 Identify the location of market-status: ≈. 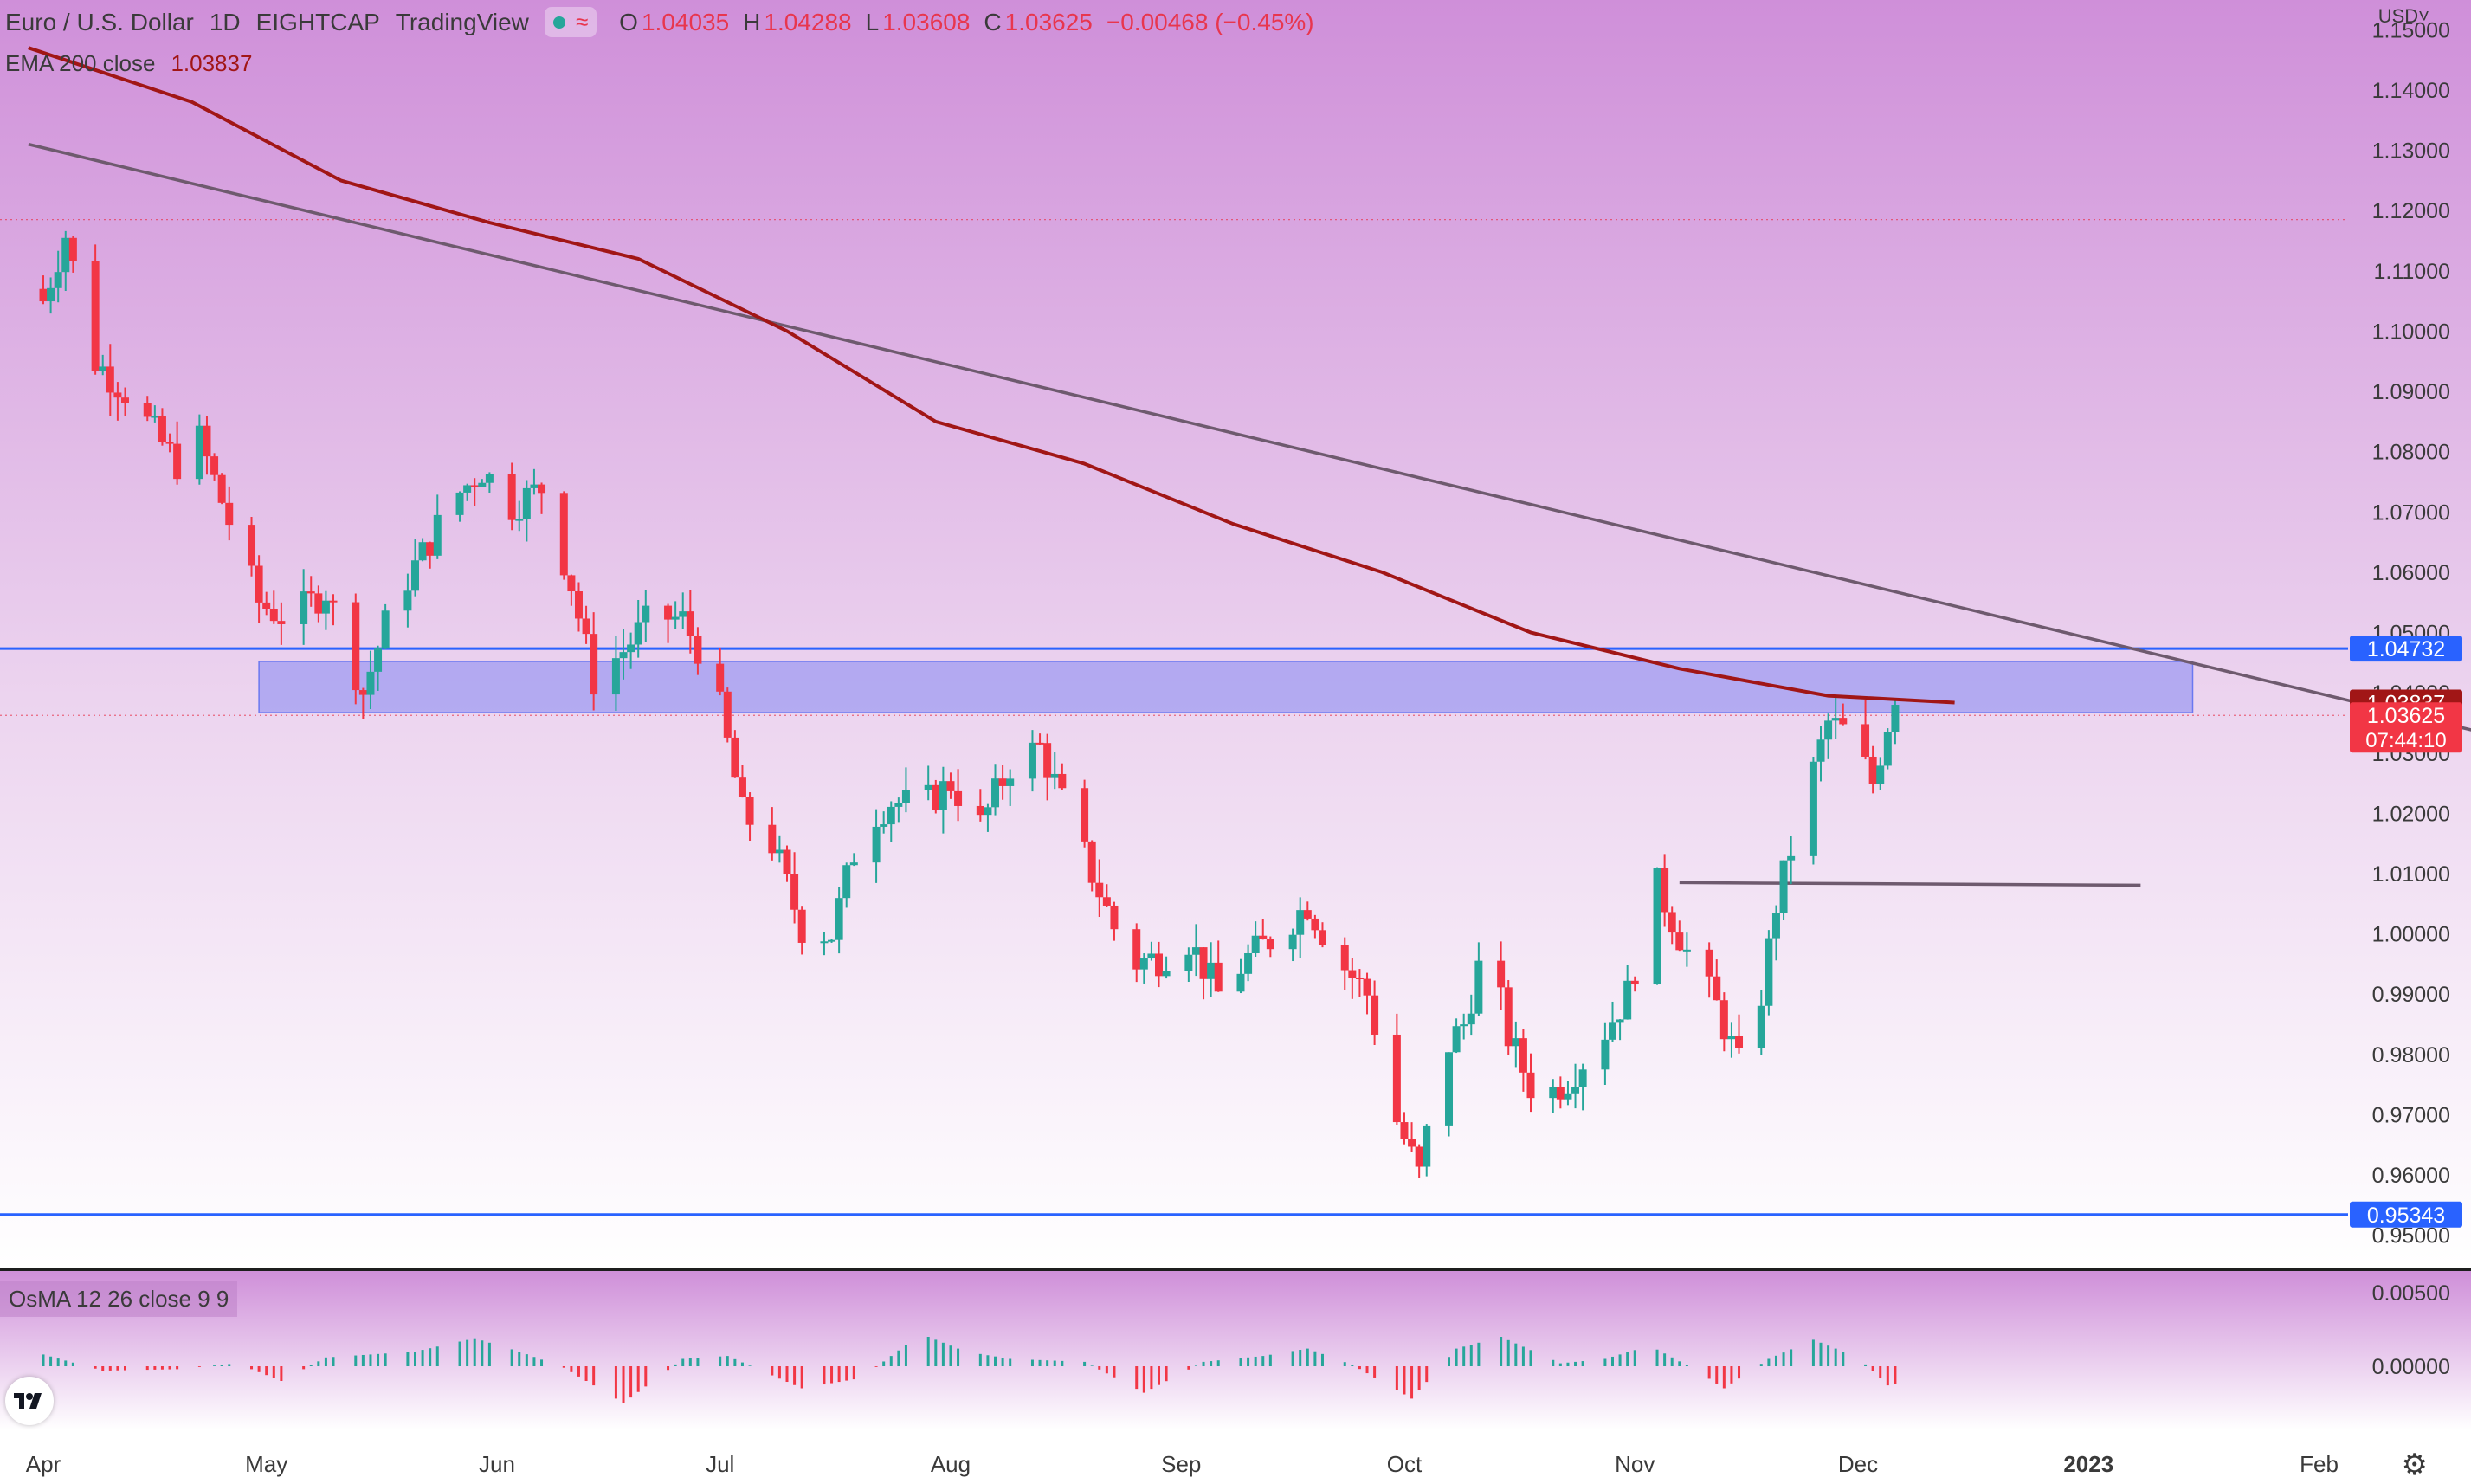
(570, 22).